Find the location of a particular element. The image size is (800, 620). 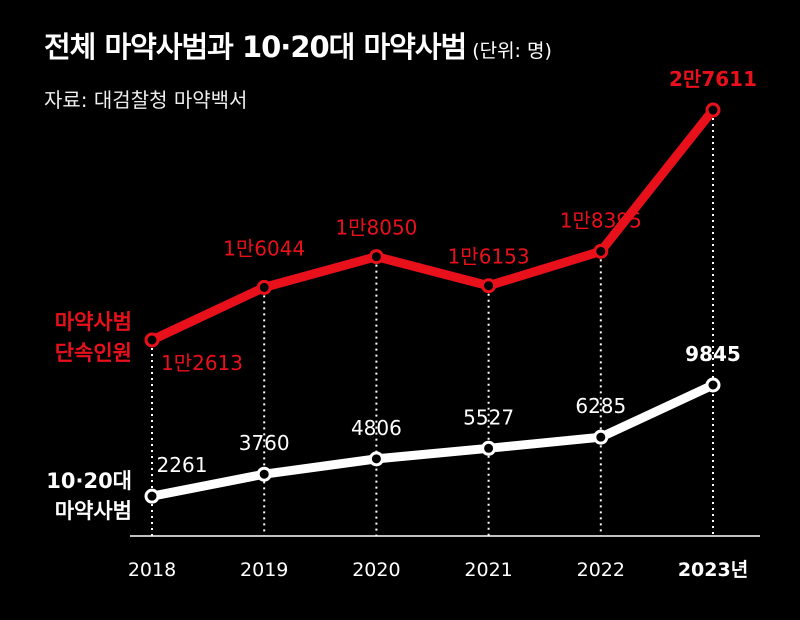

chart-title-text: 전체 마약사범과 10·20대 마약사범 is located at coordinates (255, 47).